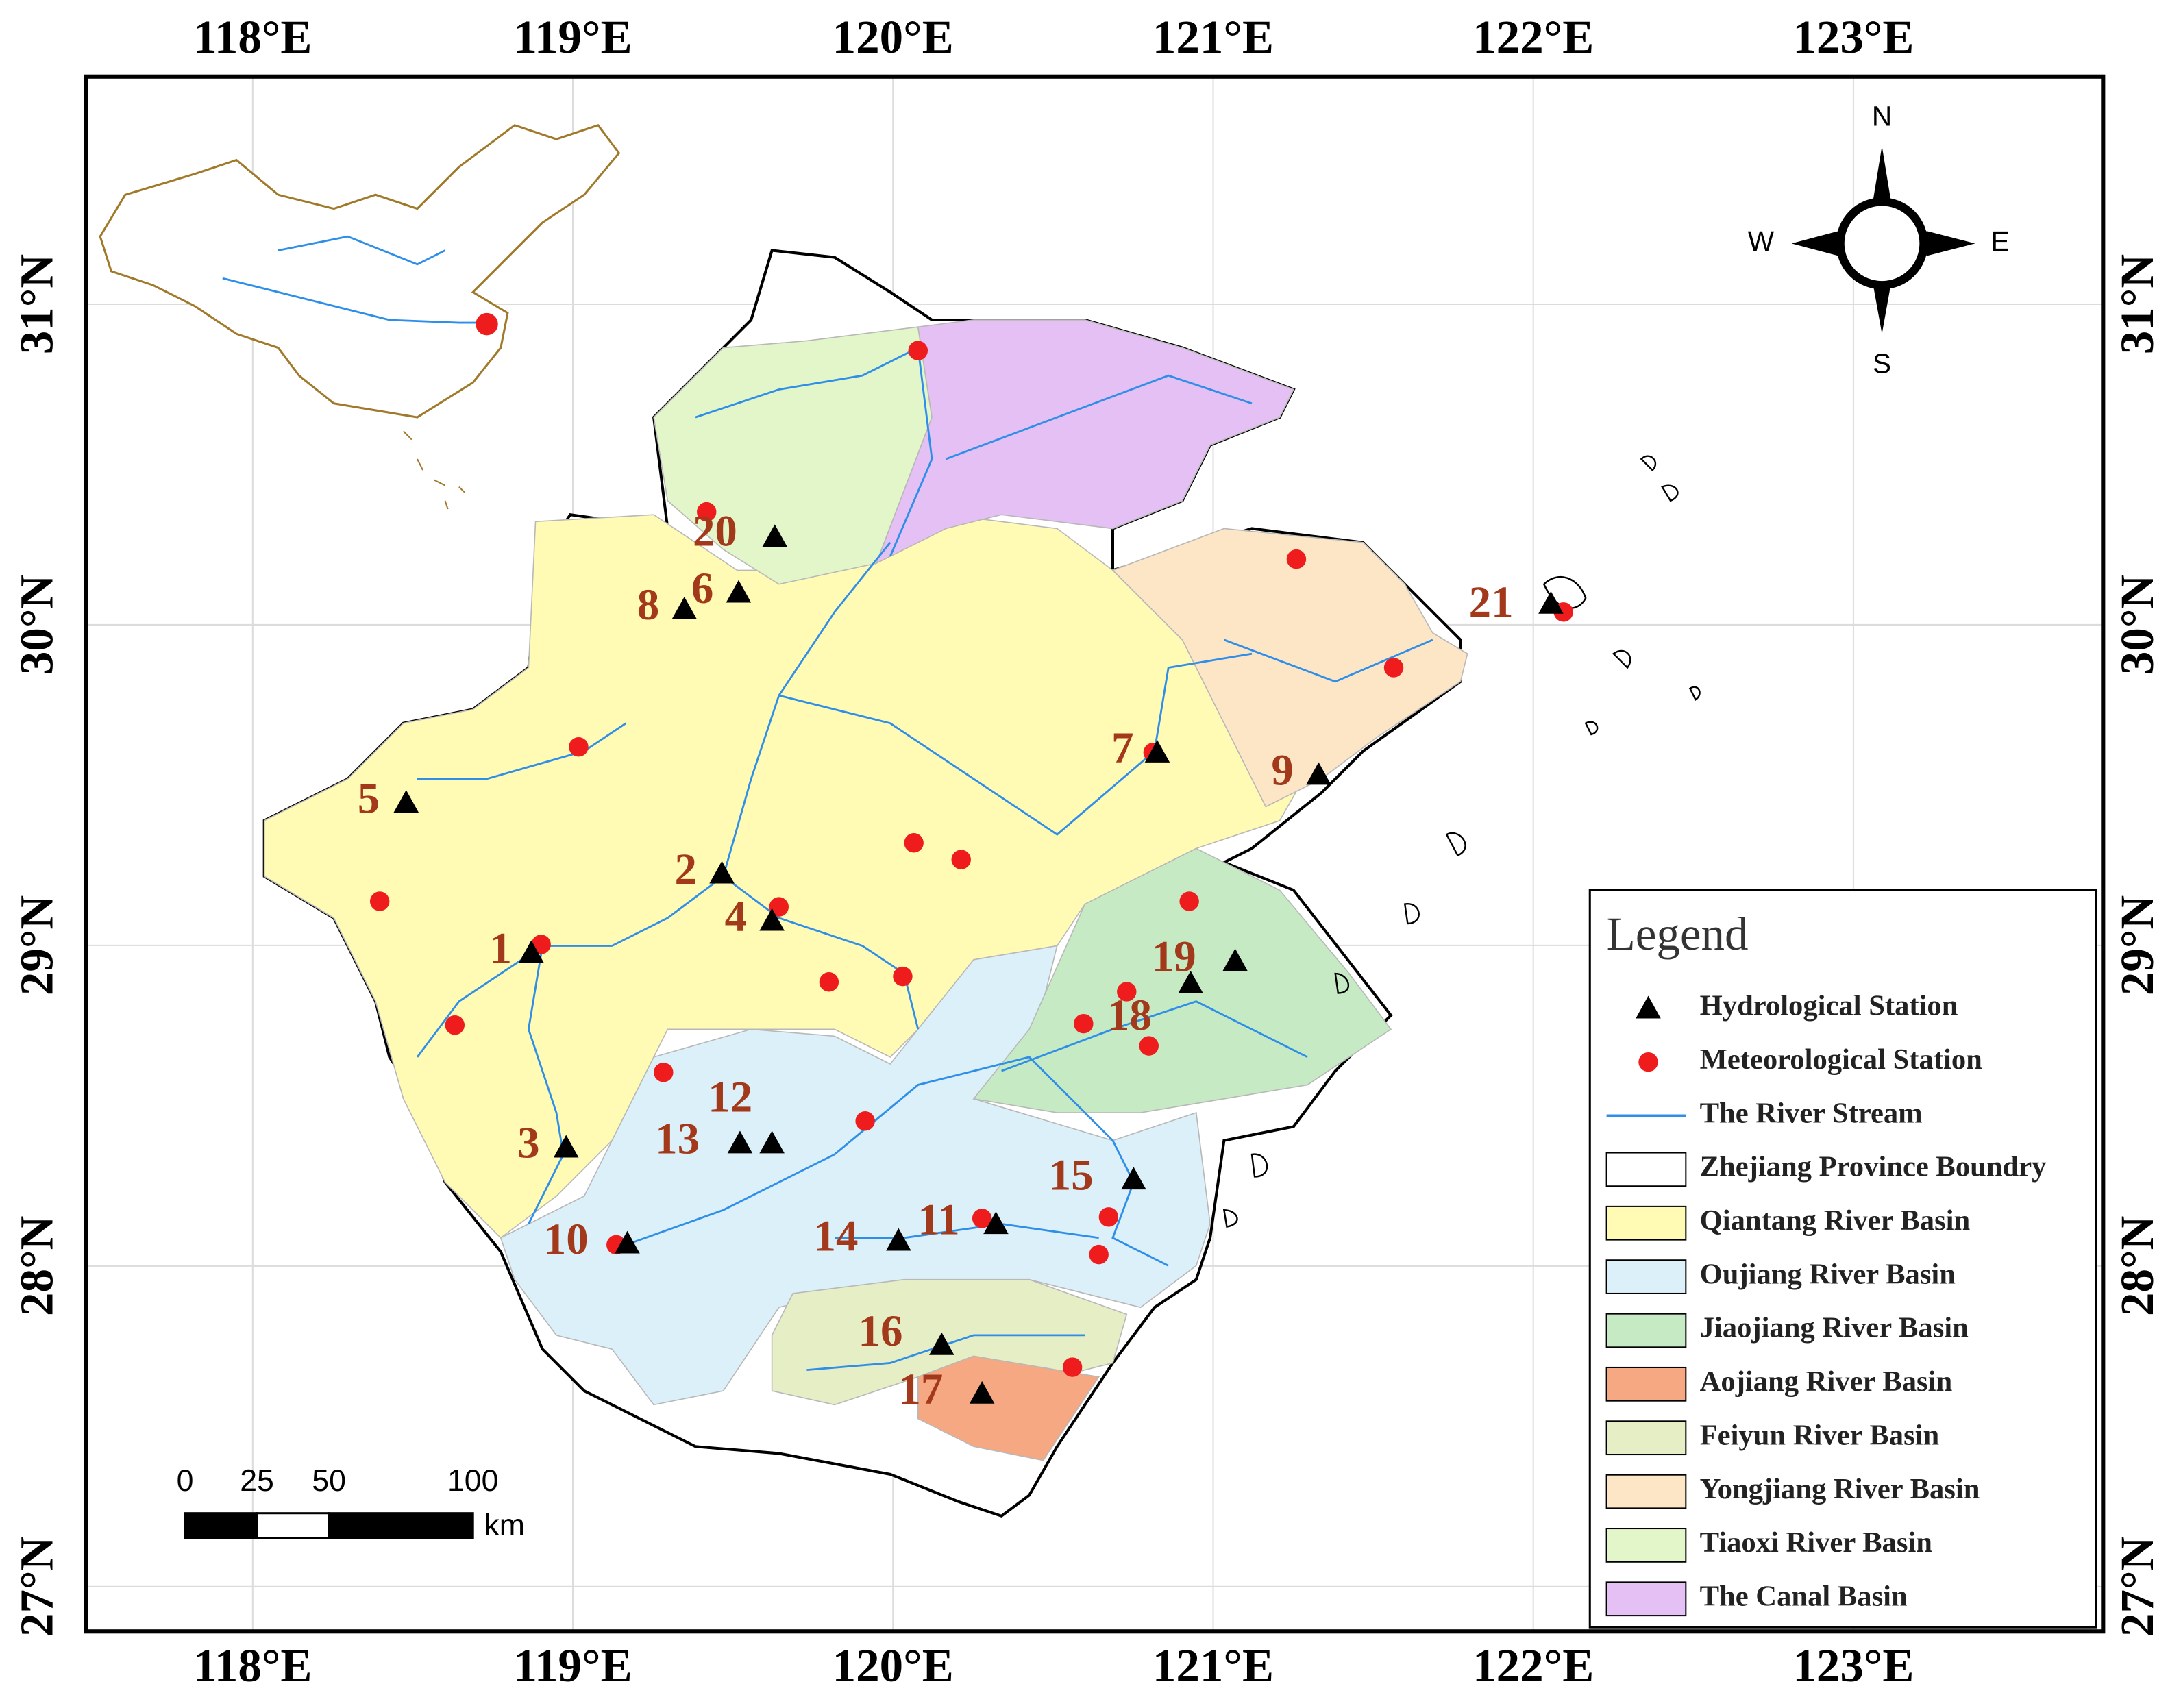 The image size is (2181, 1708). What do you see at coordinates (1873, 1167) in the screenshot?
I see `legend-label: Zhejiang Province Boundry` at bounding box center [1873, 1167].